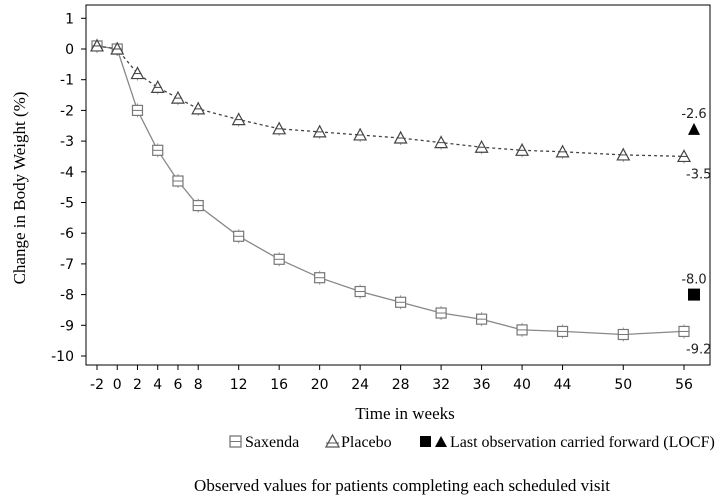 This screenshot has width=722, height=499. I want to click on legend-square-filled-icon, so click(425, 441).